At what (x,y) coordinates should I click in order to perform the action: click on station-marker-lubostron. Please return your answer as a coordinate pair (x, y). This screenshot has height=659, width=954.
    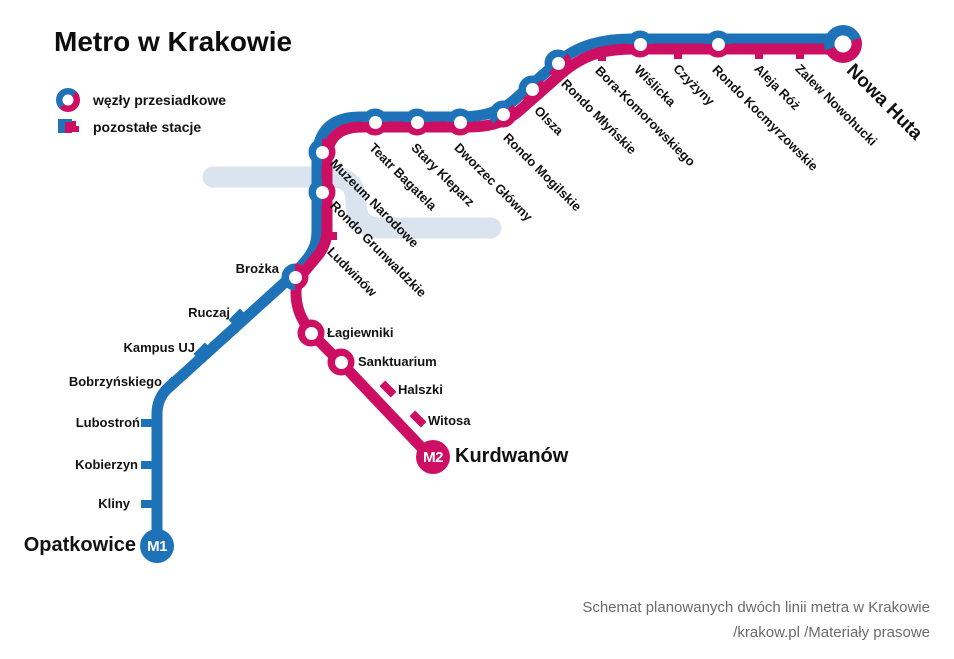
    Looking at the image, I should click on (147, 423).